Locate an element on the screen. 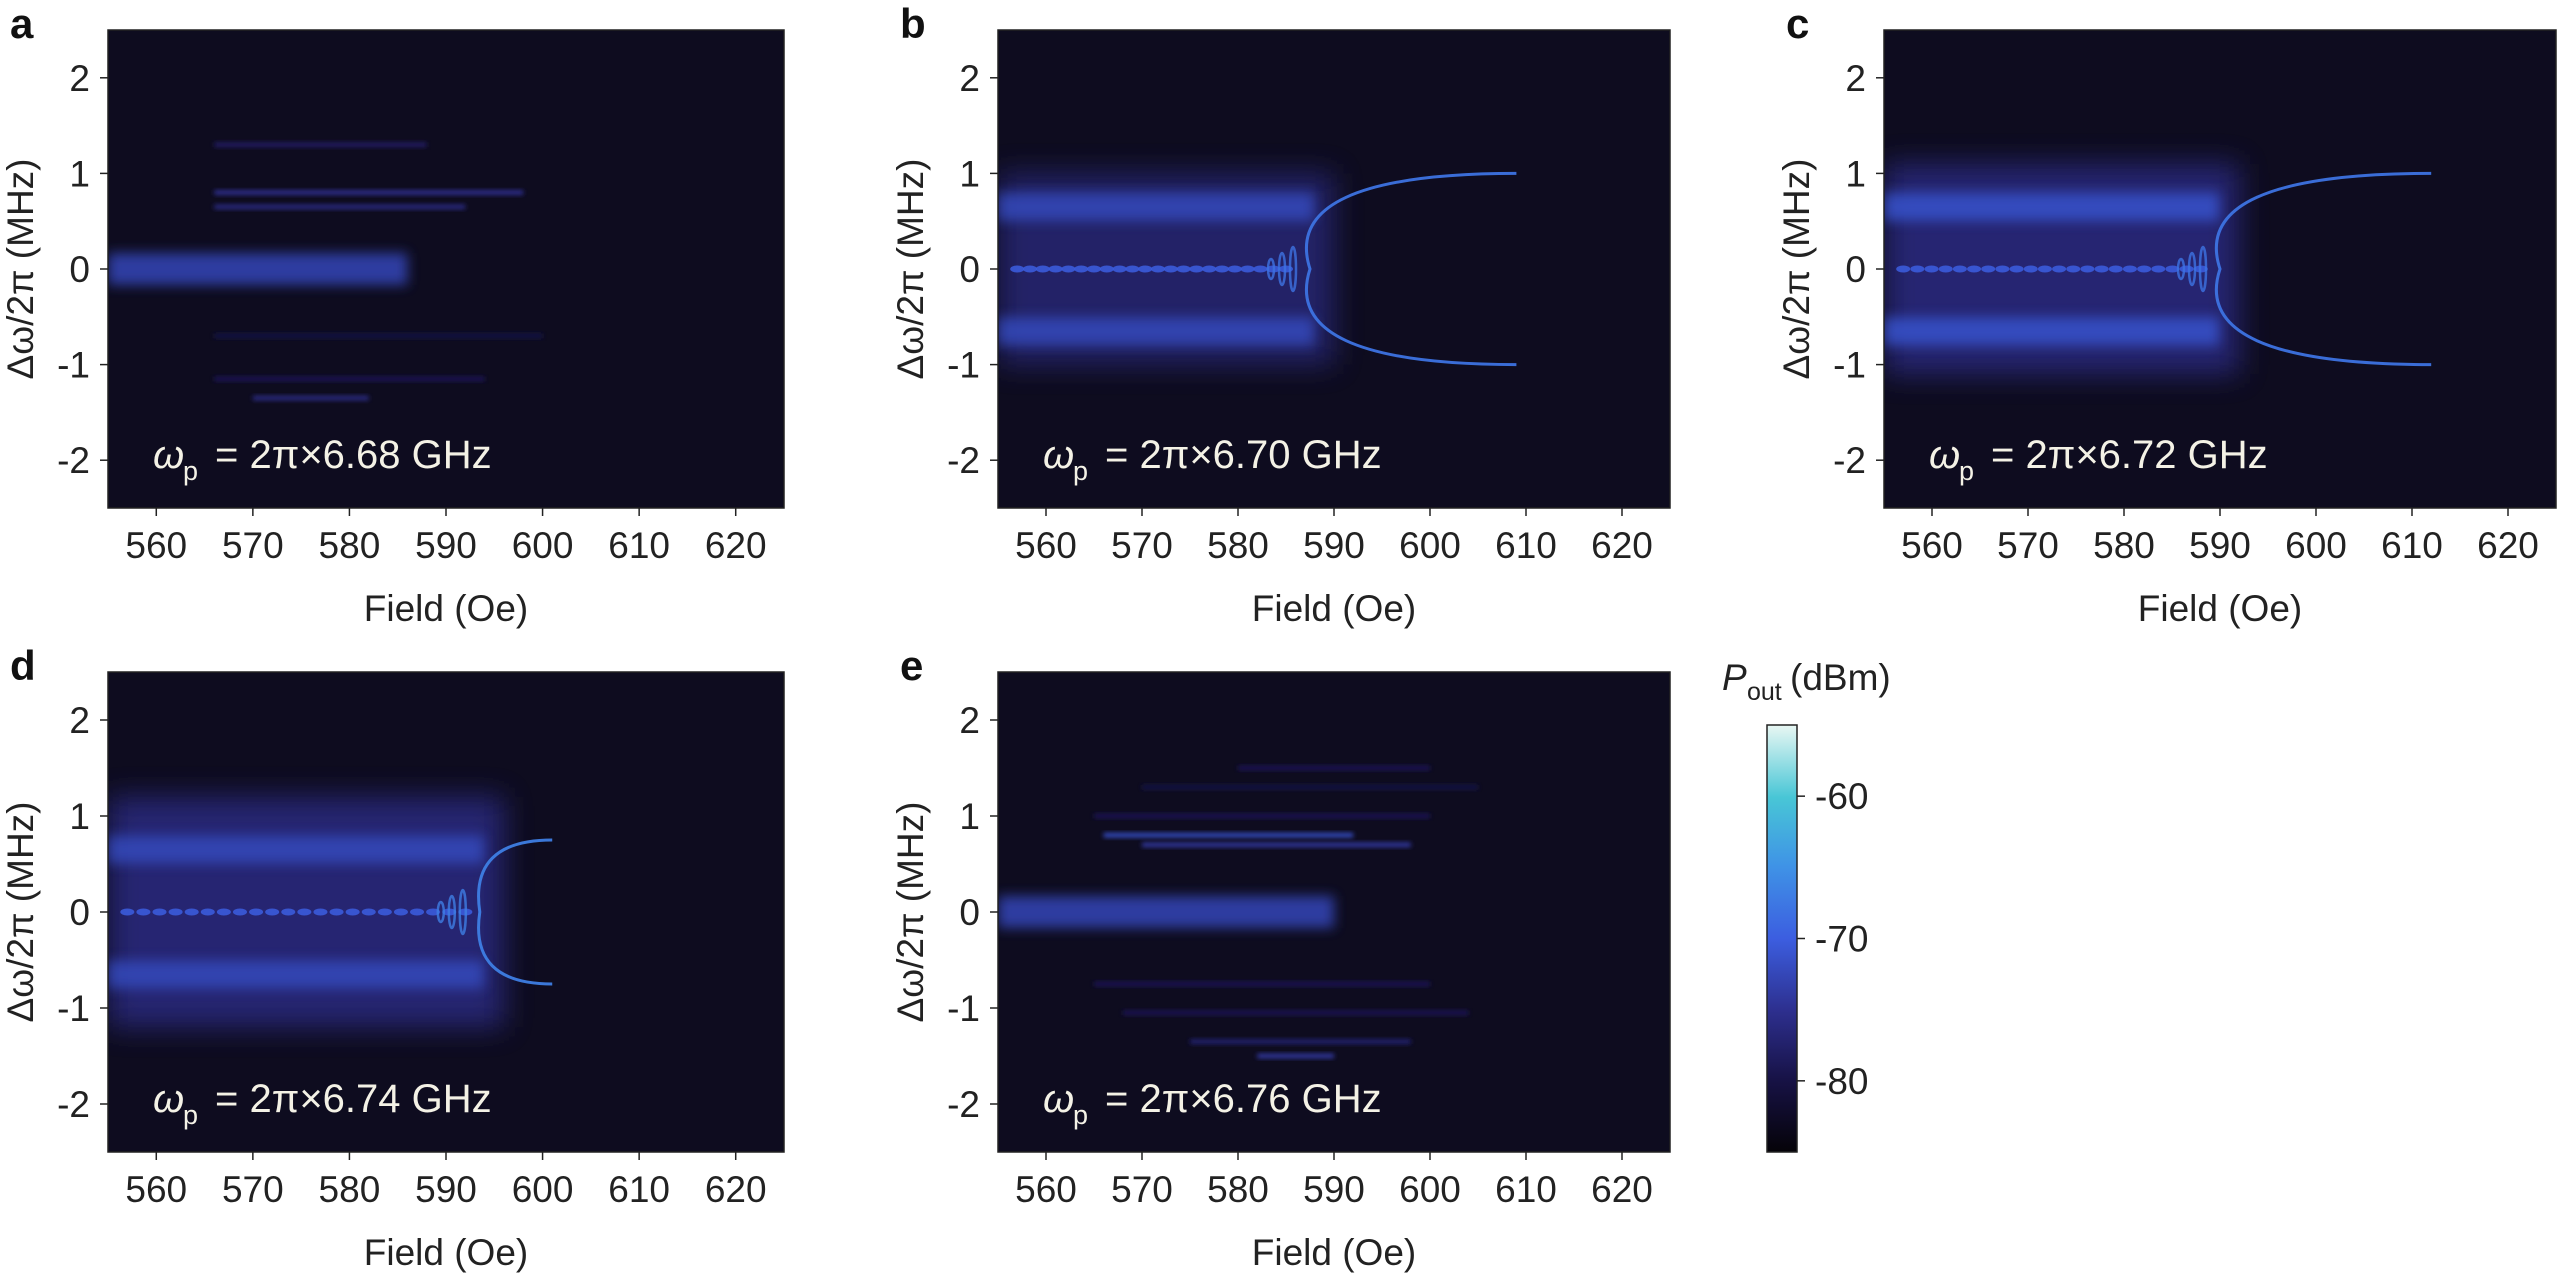  x-axis-label: Field (Oe) is located at coordinates (1334, 1252).